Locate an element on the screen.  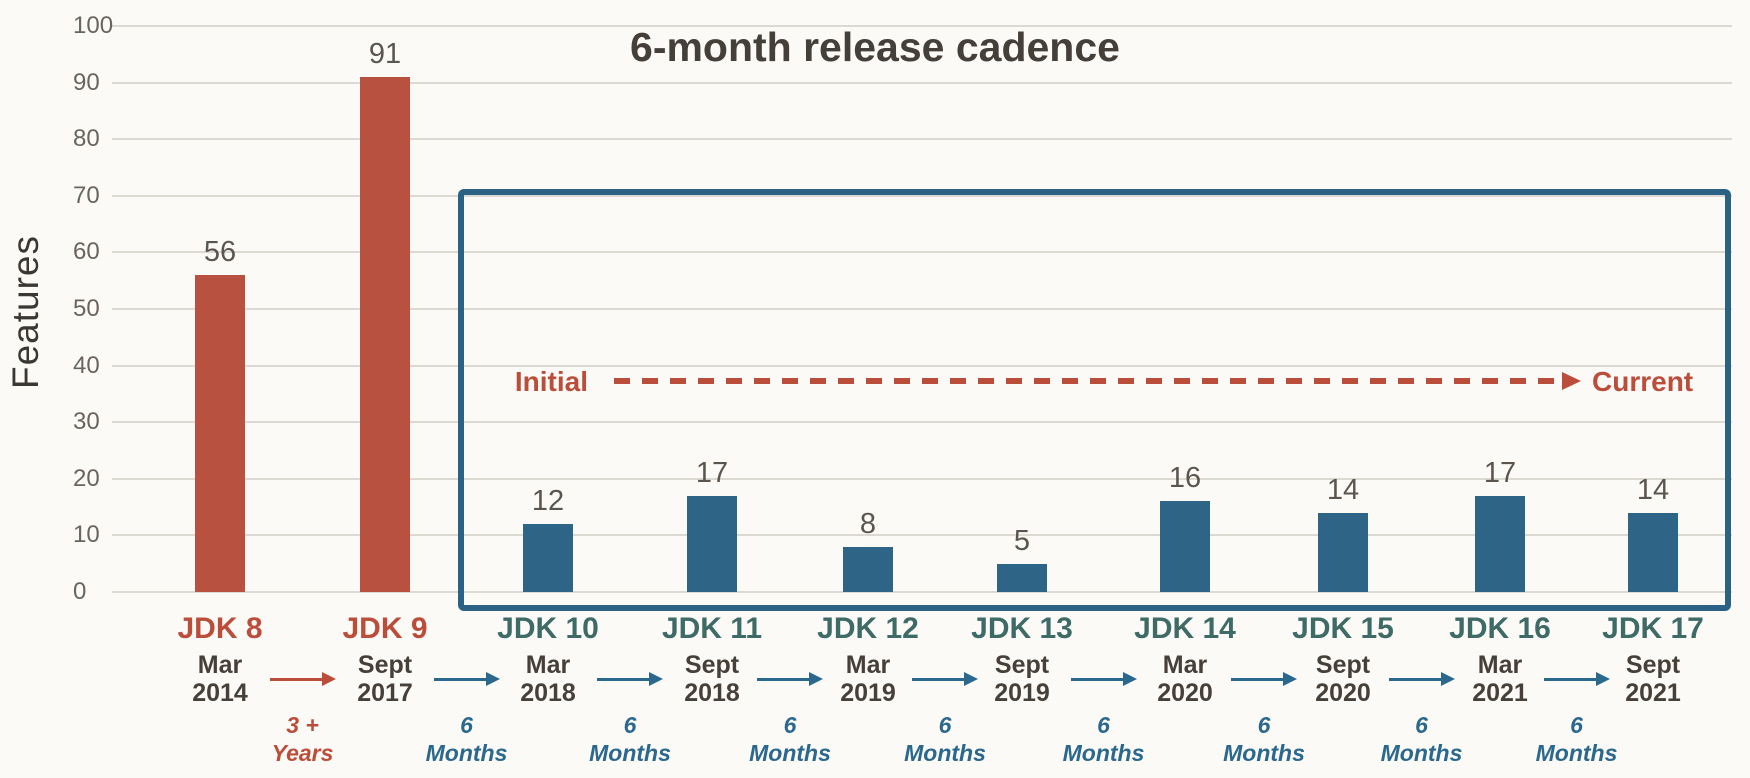
bar-value-jdk-15: 14 is located at coordinates (1343, 490).